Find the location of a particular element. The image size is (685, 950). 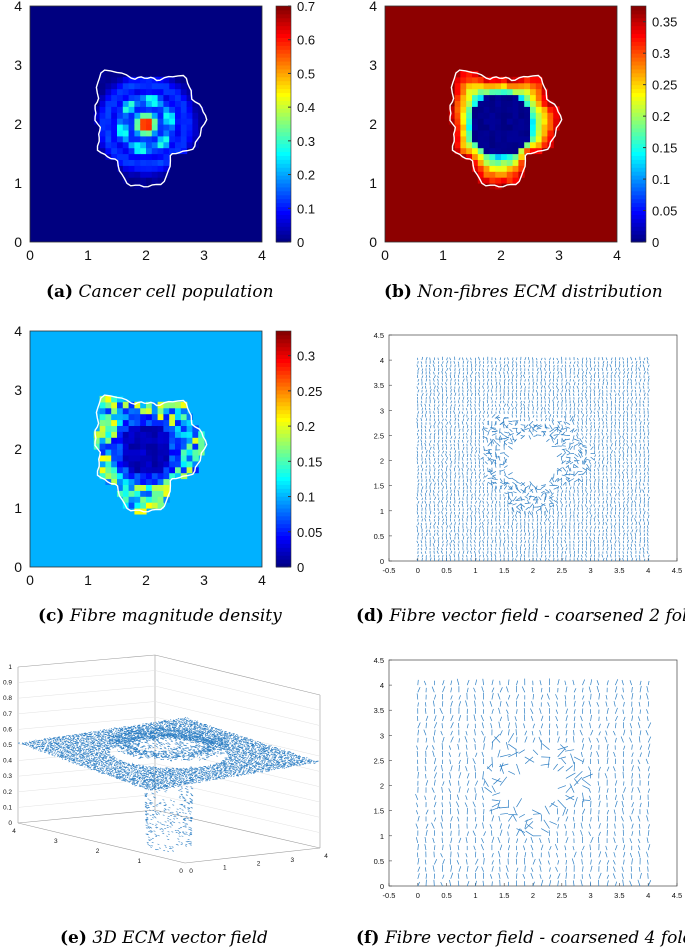

grid-line is located at coordinates (237, 798).